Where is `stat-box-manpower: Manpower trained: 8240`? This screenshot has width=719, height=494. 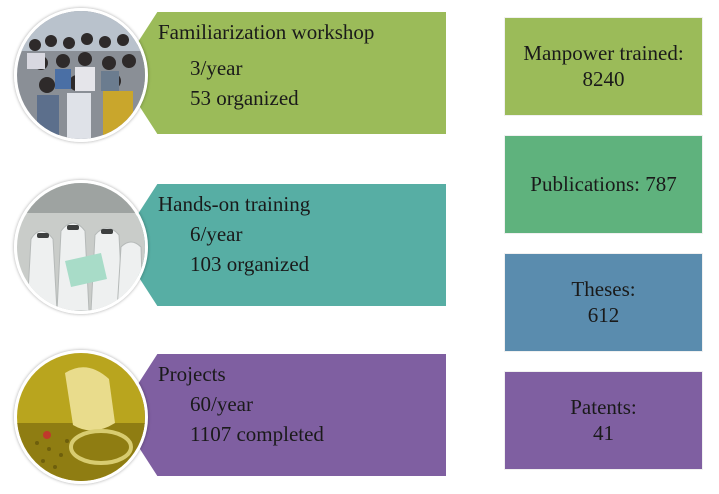
stat-box-manpower: Manpower trained: 8240 is located at coordinates (603, 66).